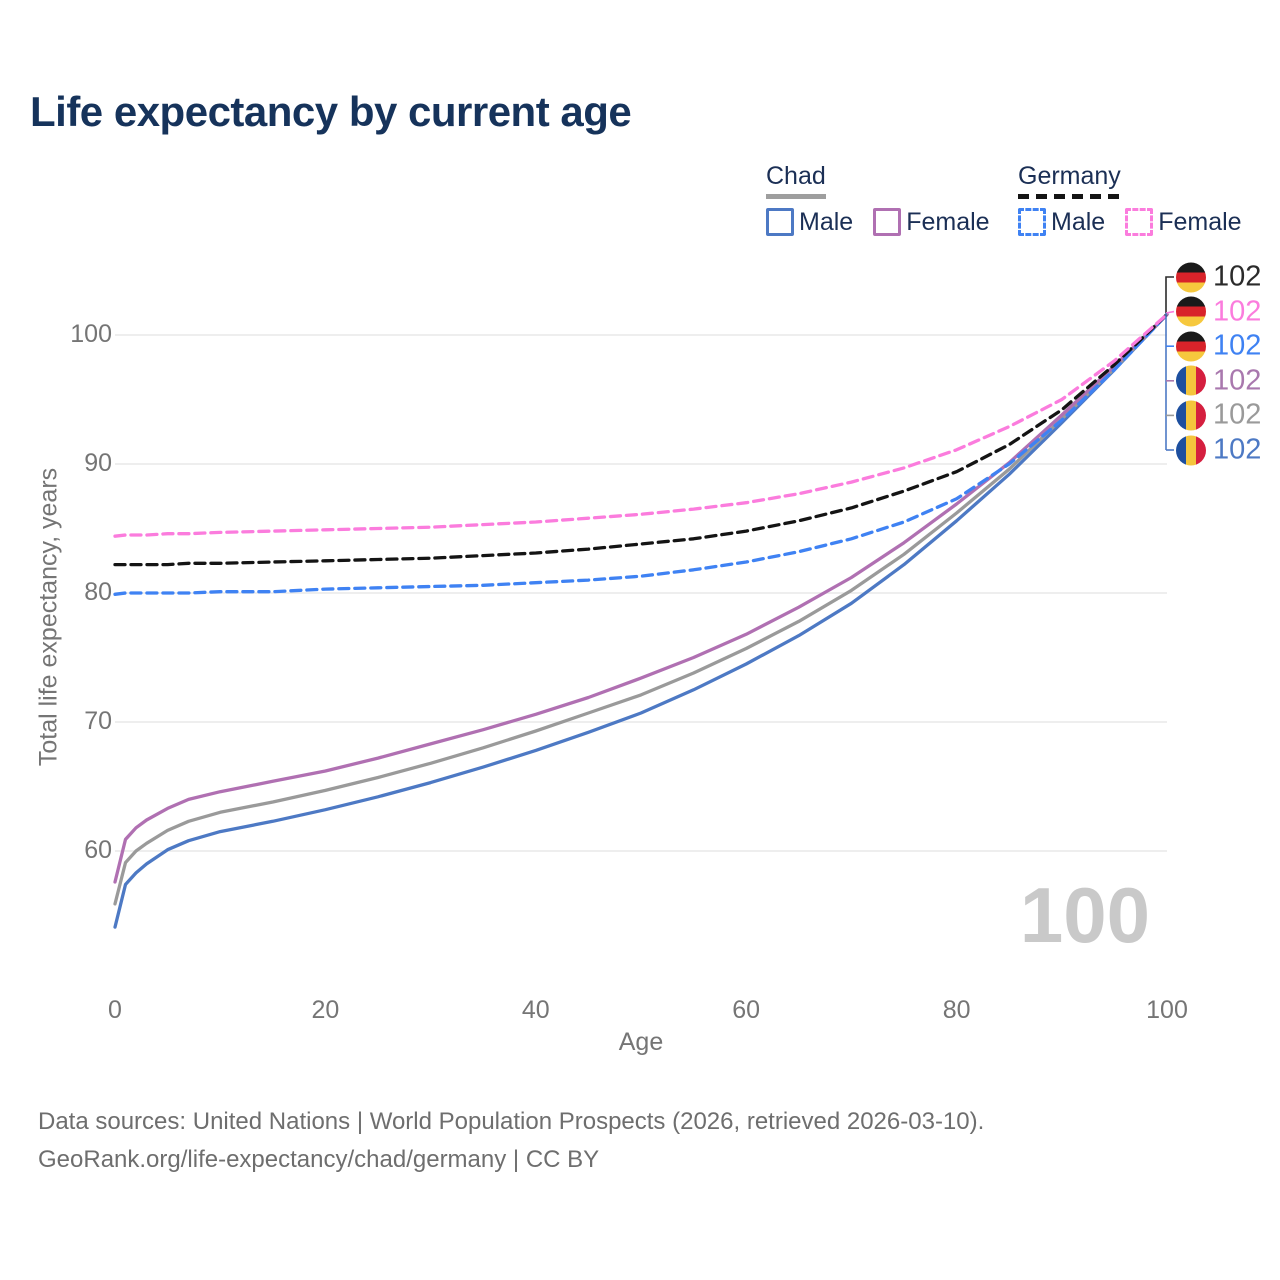  Describe the element at coordinates (91, 334) in the screenshot. I see `y-tick-label: 100` at that location.